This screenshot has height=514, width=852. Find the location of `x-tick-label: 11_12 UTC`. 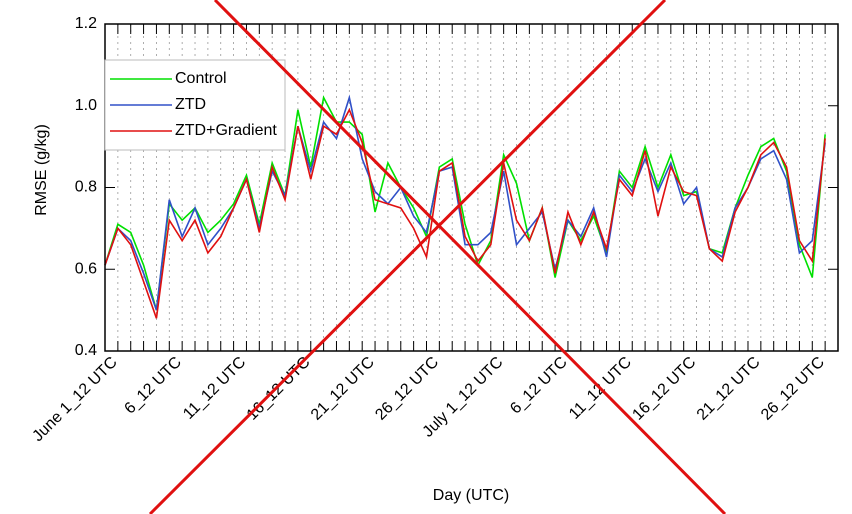

x-tick-label: 11_12 UTC is located at coordinates (214, 388).